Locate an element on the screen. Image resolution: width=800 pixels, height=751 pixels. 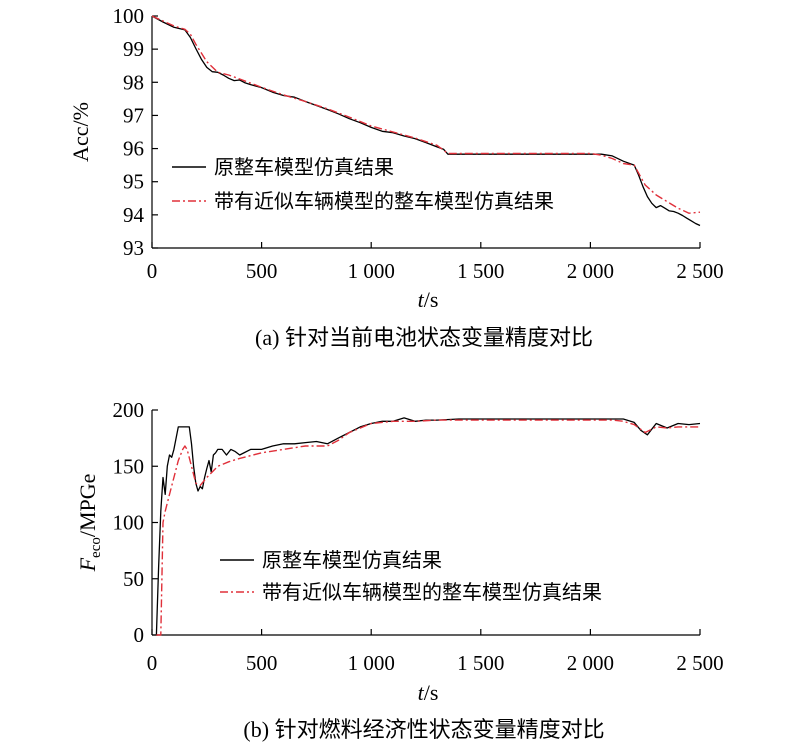
y-tick-label: 0 is located at coordinates (139, 635).